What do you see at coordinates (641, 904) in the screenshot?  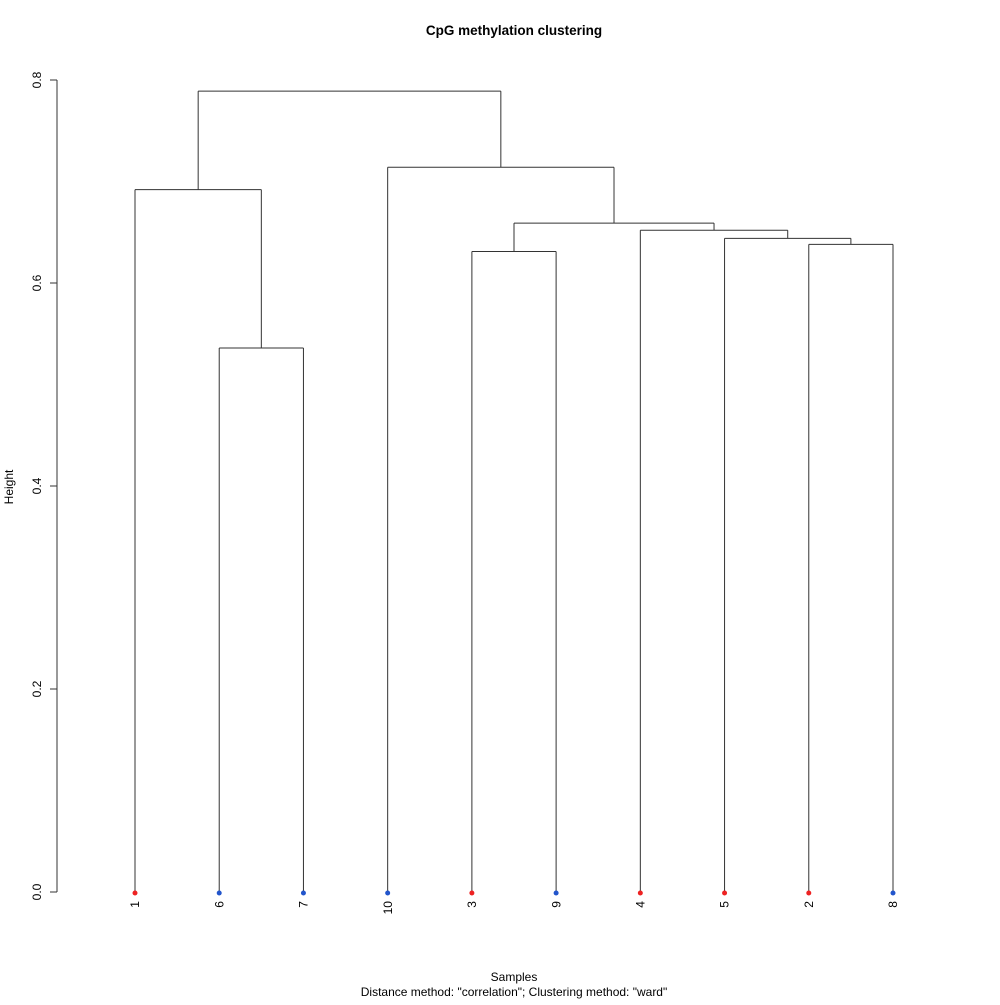 I see `leaf-label: 4` at bounding box center [641, 904].